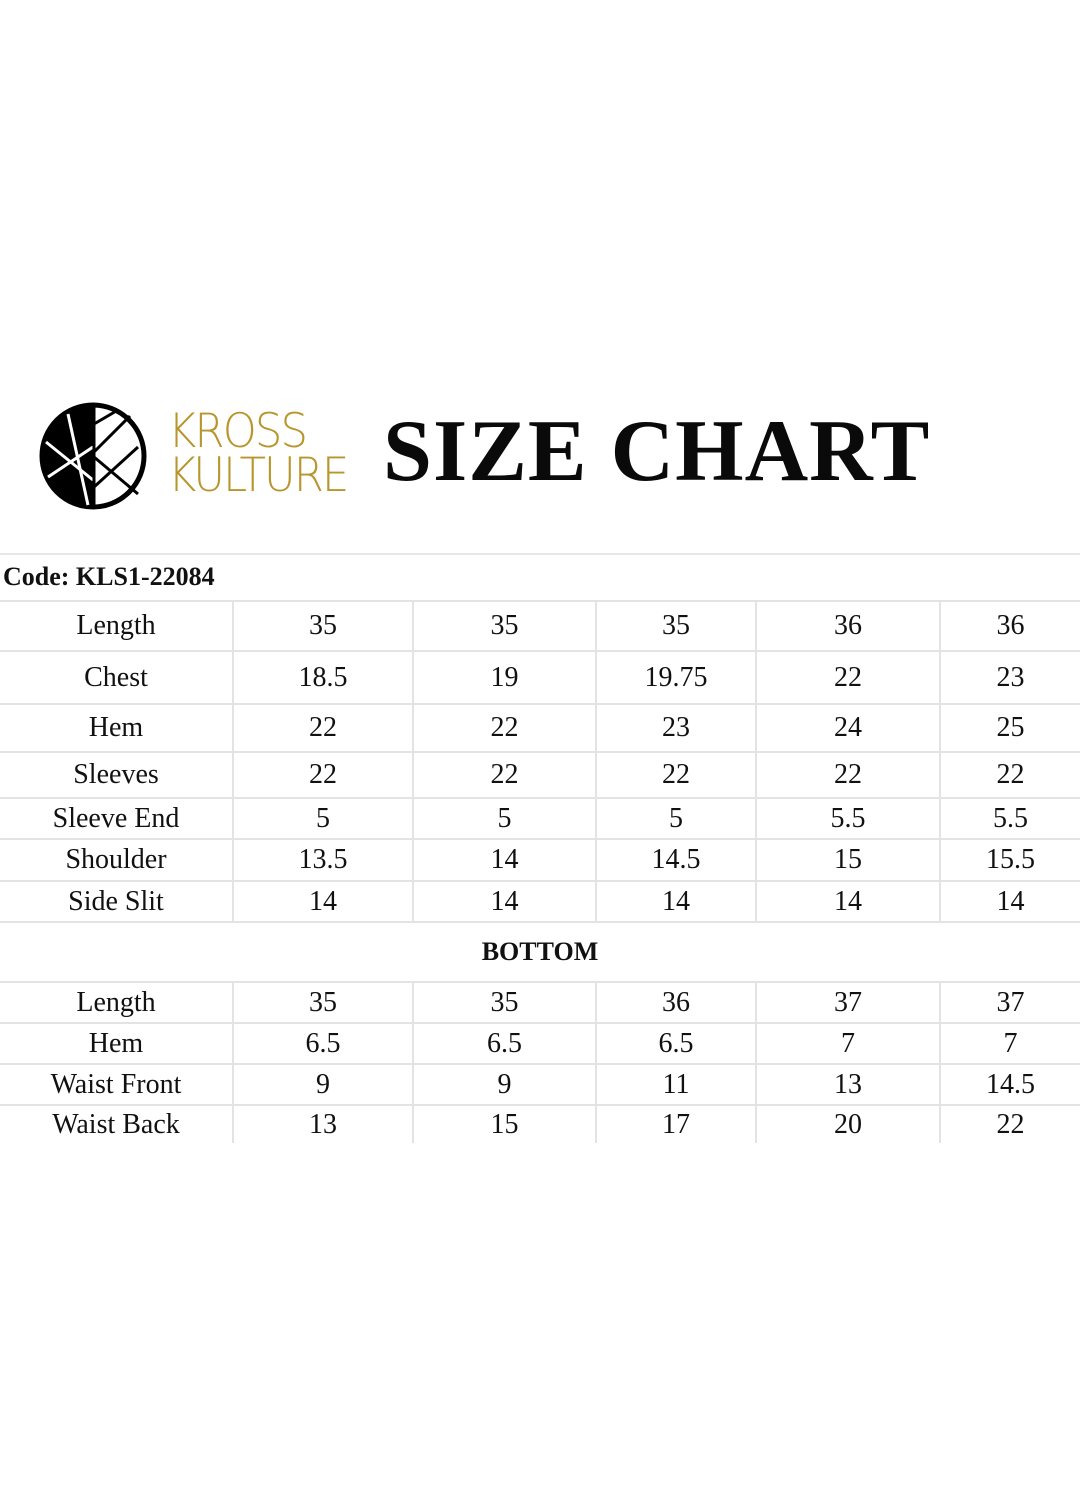 This screenshot has height=1503, width=1080. I want to click on brand-name: KROSS KULTURE, so click(258, 453).